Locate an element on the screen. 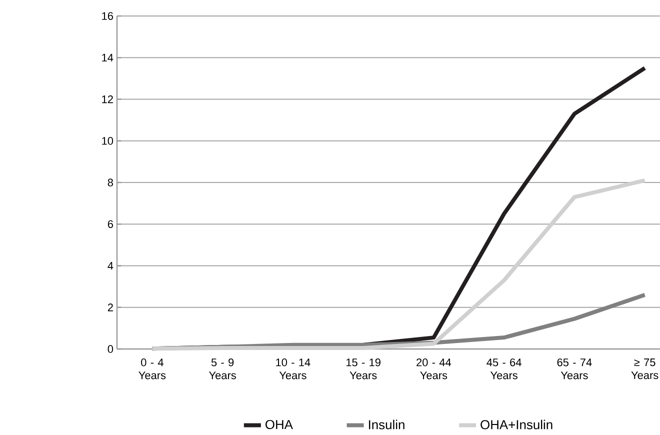 Image resolution: width=660 pixels, height=435 pixels. x-tick-label: ≥ 75 Years is located at coordinates (644, 369).